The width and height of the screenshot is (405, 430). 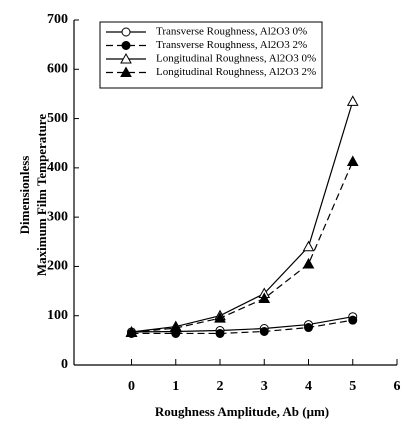 What do you see at coordinates (57, 266) in the screenshot?
I see `y-tick-label: 200` at bounding box center [57, 266].